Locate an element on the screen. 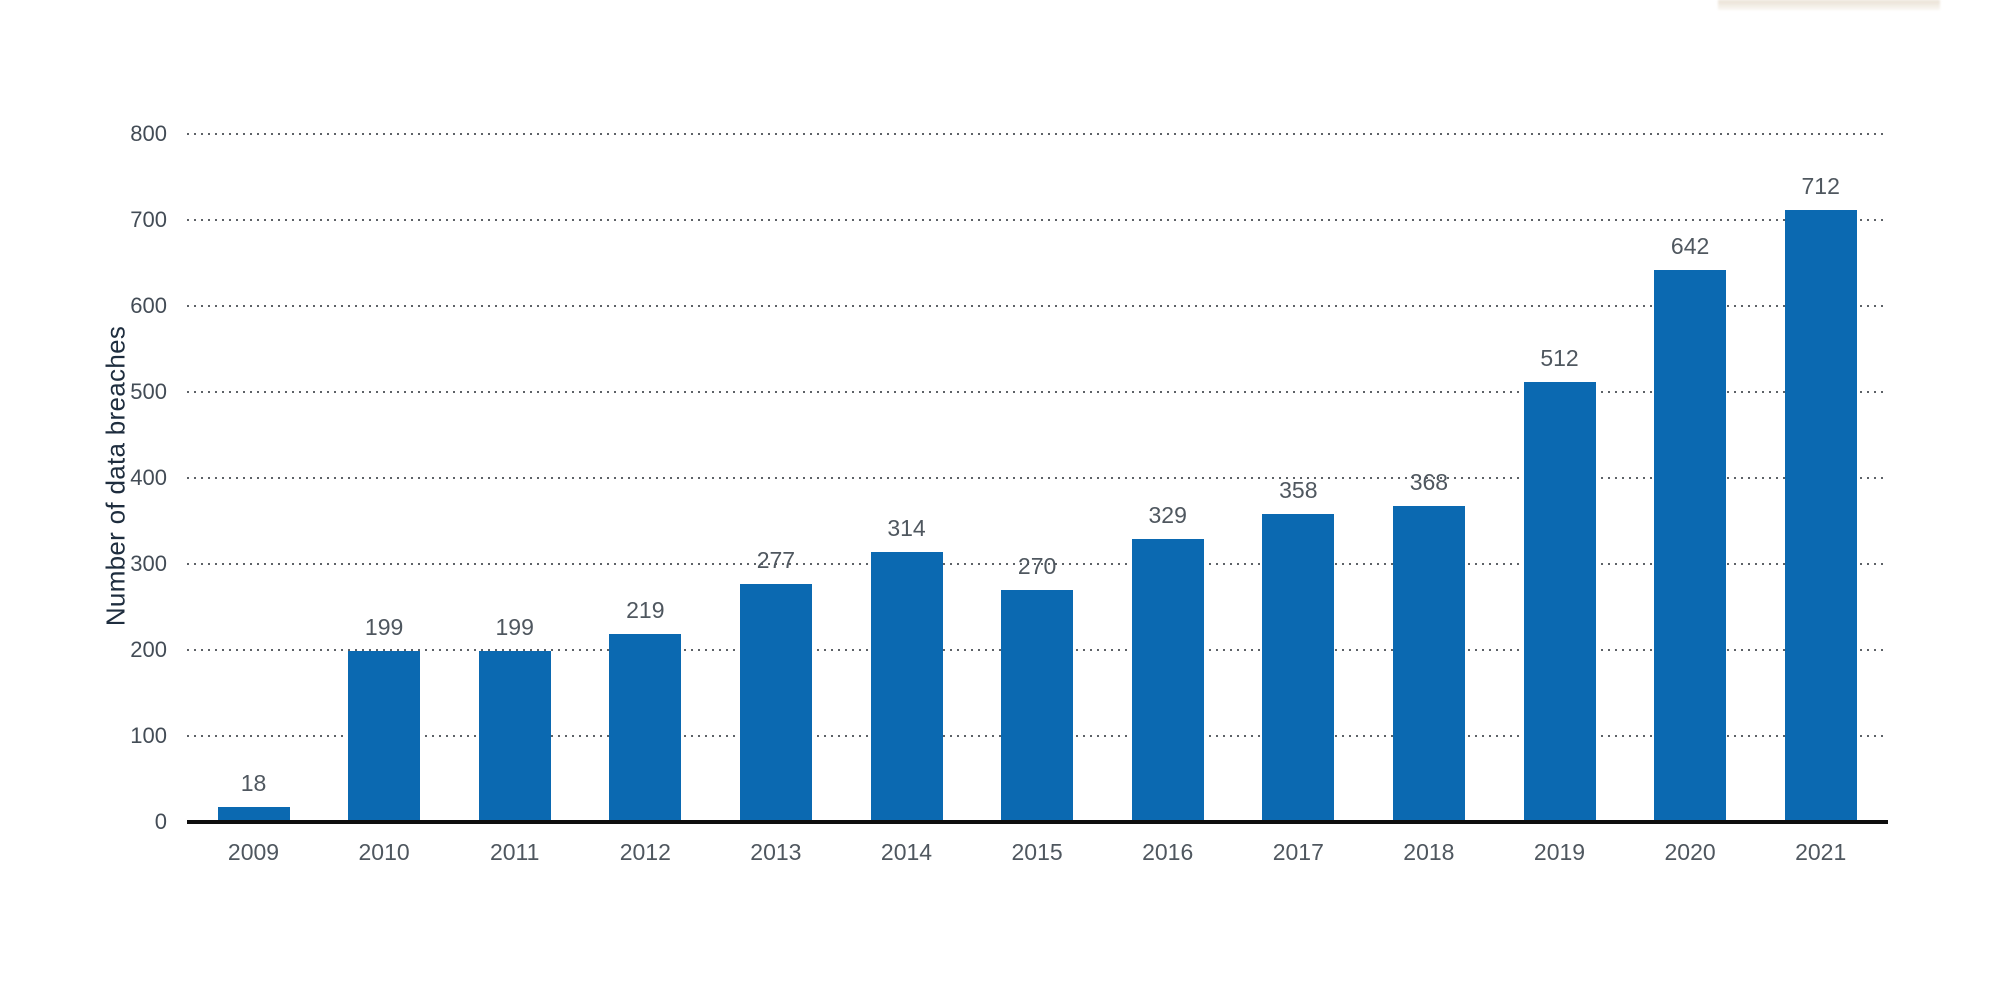  bar-value-label-2015: 270 is located at coordinates (1037, 565).